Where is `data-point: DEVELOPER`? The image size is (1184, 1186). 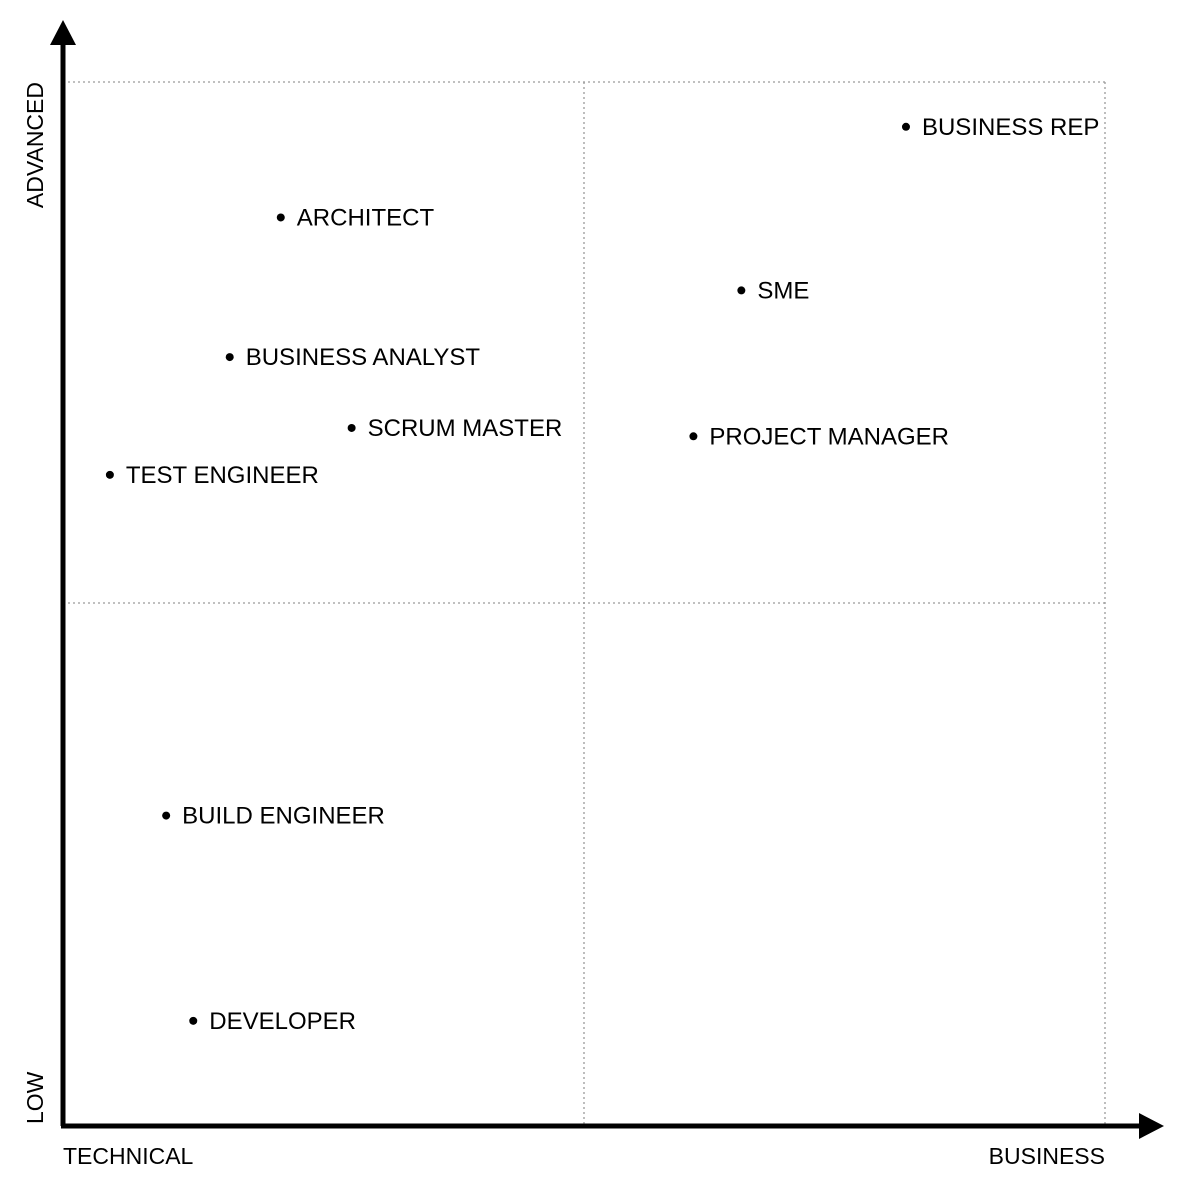
data-point: DEVELOPER is located at coordinates (272, 1021).